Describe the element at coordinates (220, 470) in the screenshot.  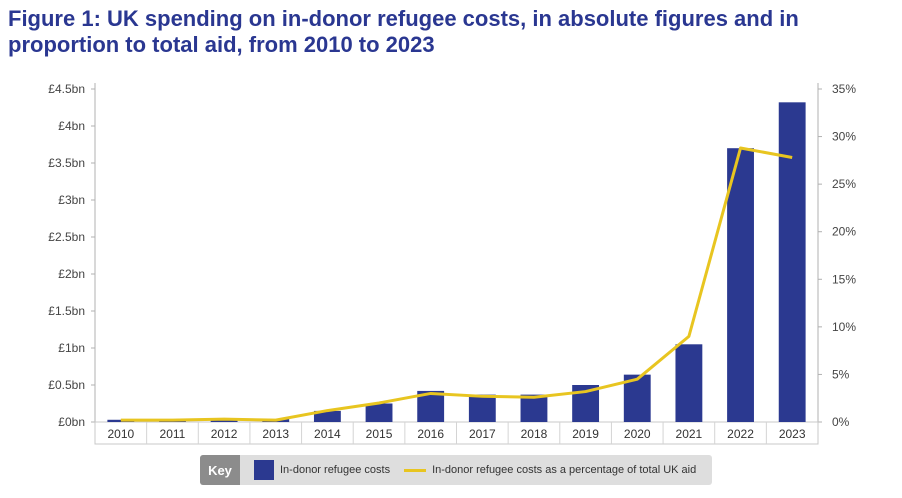
I see `legend-title: Key` at that location.